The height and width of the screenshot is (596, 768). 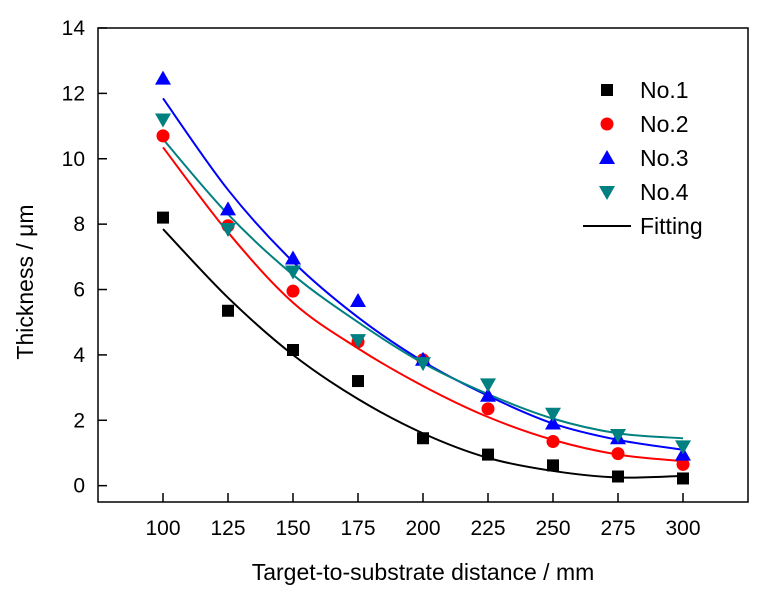 I want to click on x-tick-label: 300, so click(x=682, y=528).